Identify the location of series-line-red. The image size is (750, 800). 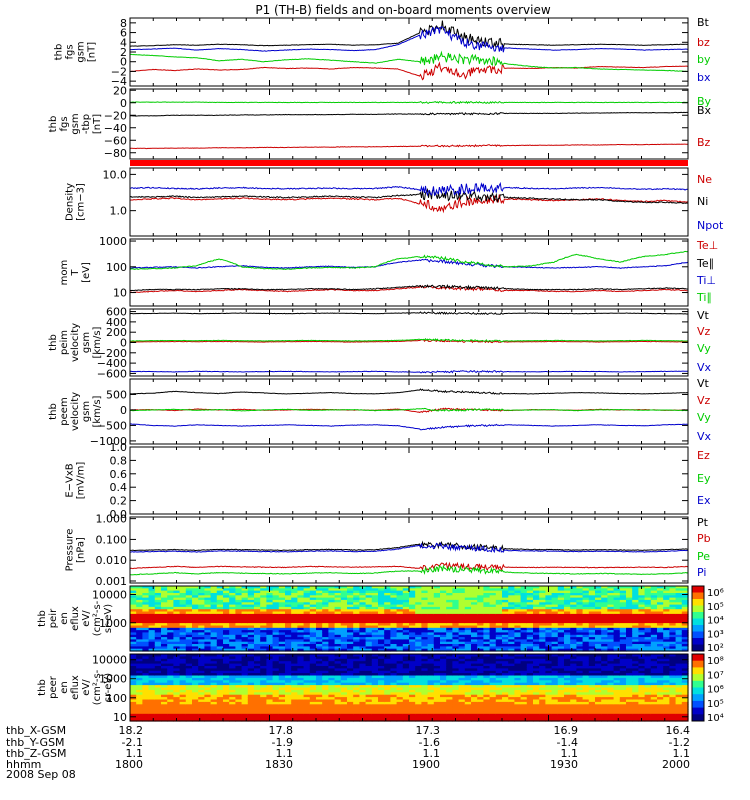
(409, 146).